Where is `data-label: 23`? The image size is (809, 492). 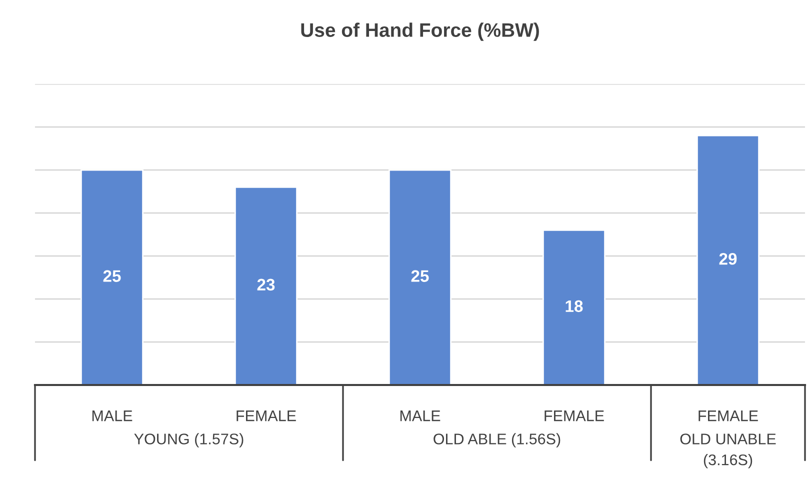
data-label: 23 is located at coordinates (266, 284).